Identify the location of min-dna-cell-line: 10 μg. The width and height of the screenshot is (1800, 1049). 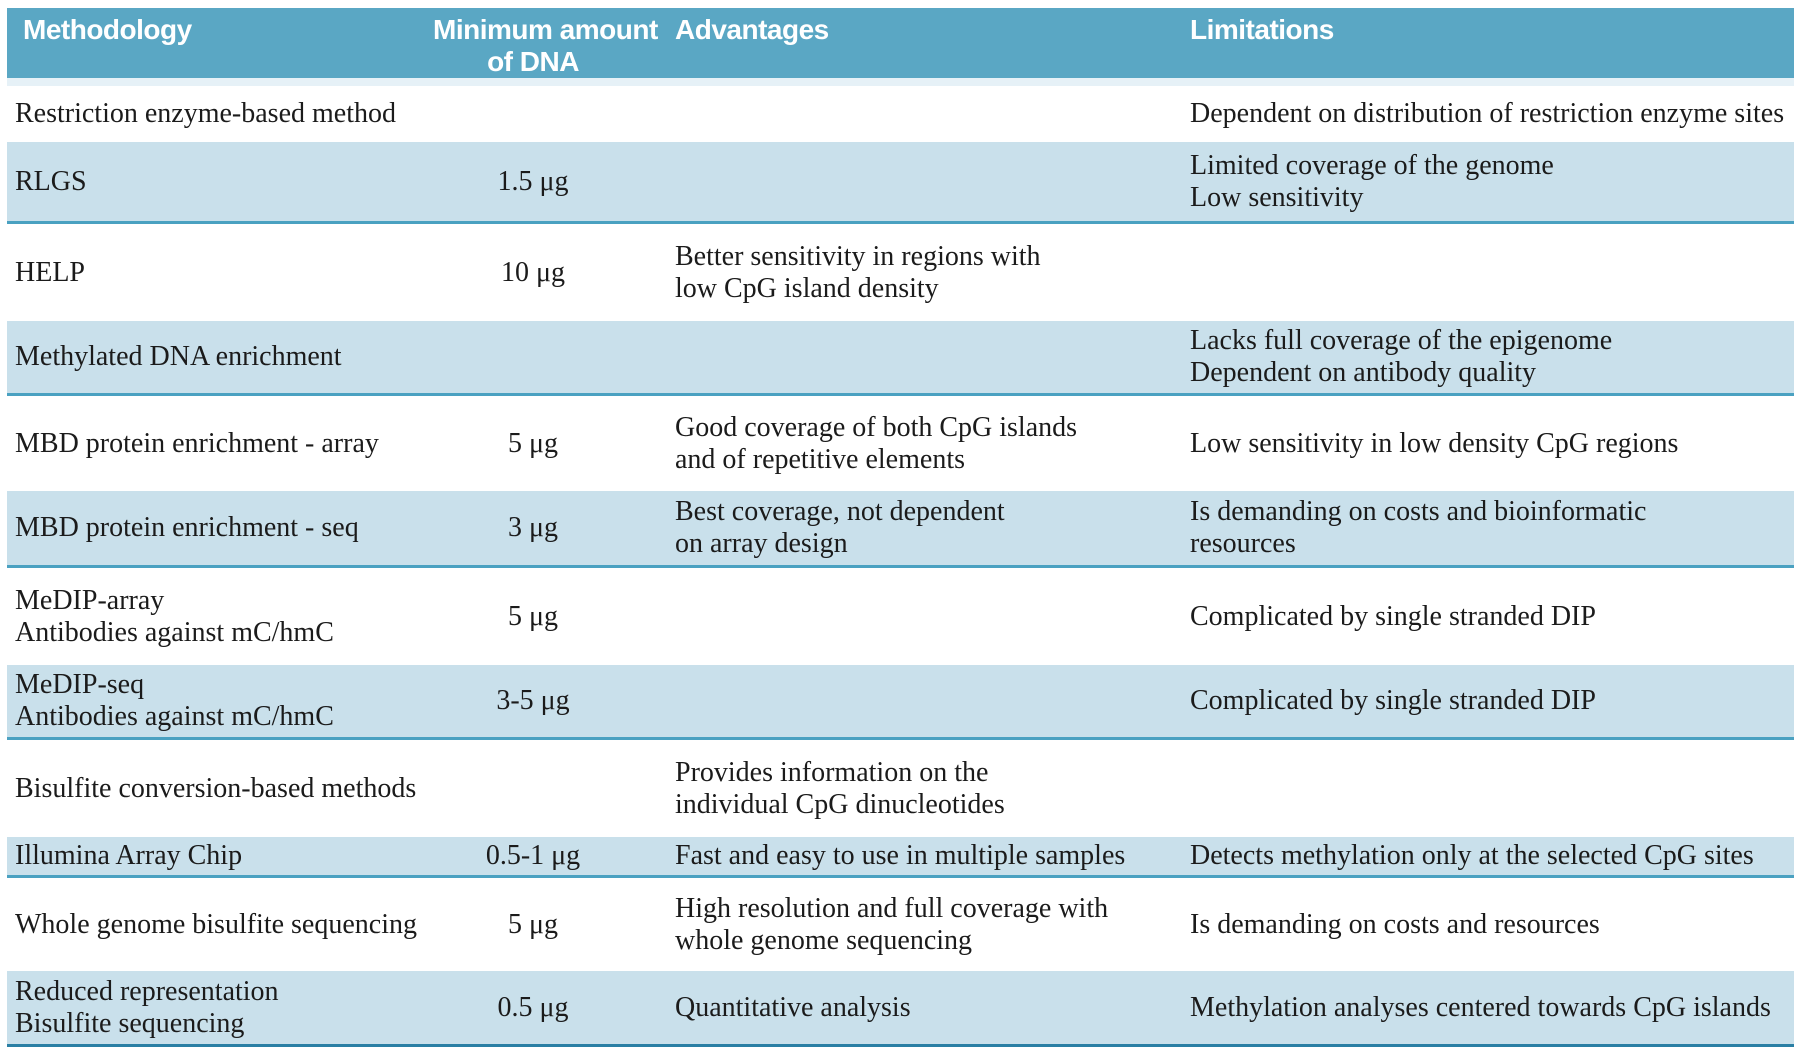
(532, 272).